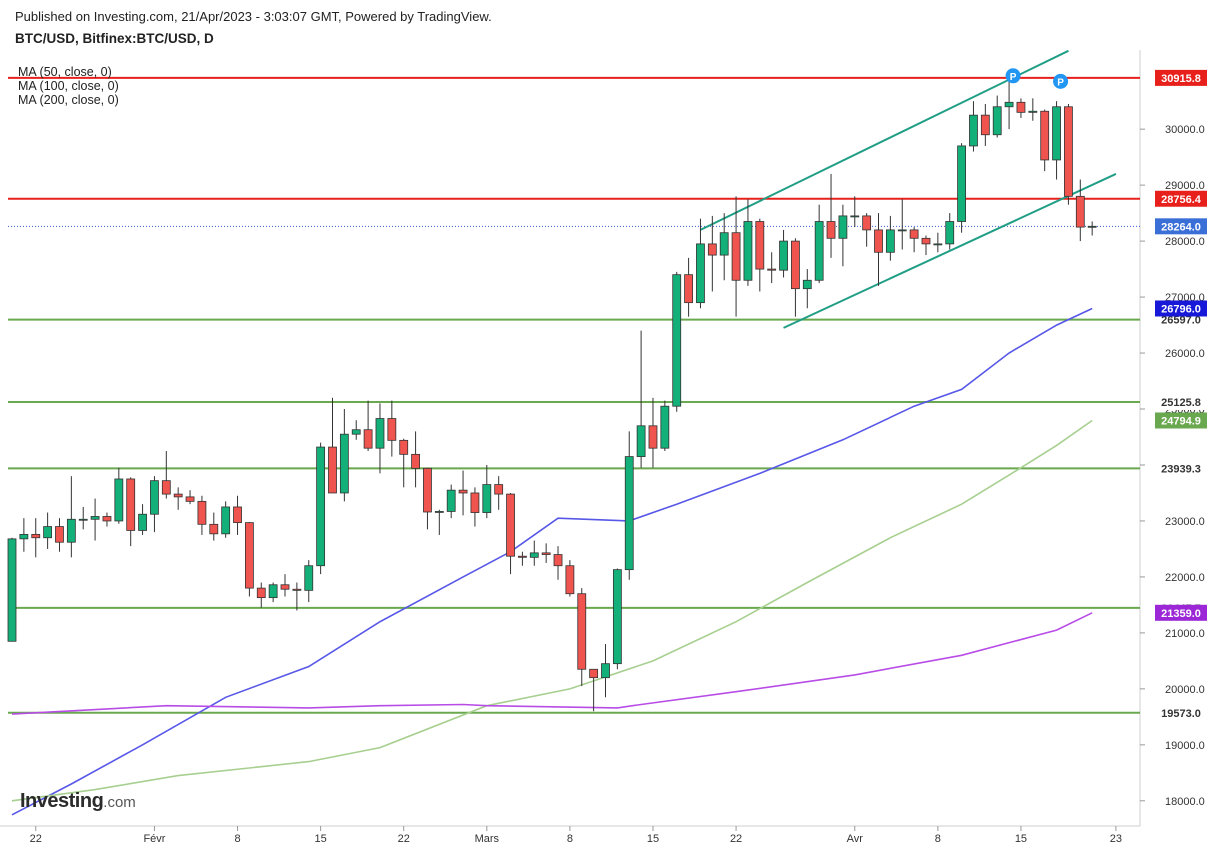 This screenshot has width=1214, height=850. I want to click on resistance-value-tag: 30915.8, so click(1181, 77).